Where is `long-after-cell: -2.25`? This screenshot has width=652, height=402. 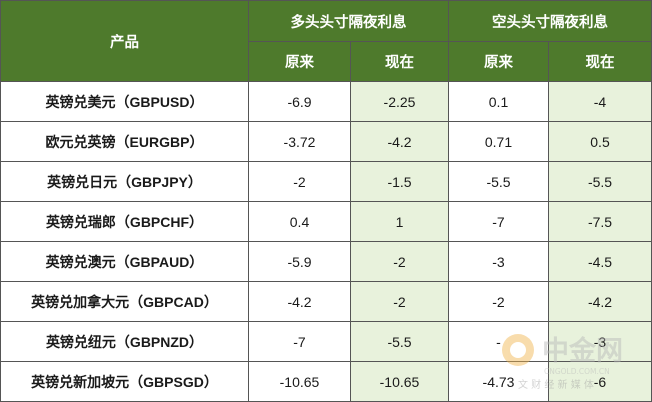 long-after-cell: -2.25 is located at coordinates (399, 101).